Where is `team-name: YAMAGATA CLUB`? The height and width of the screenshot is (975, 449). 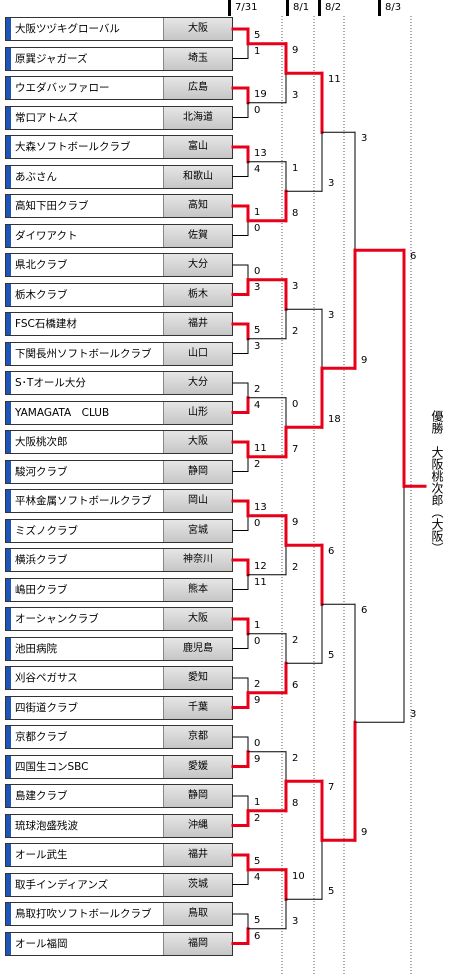
team-name: YAMAGATA CLUB is located at coordinates (62, 412).